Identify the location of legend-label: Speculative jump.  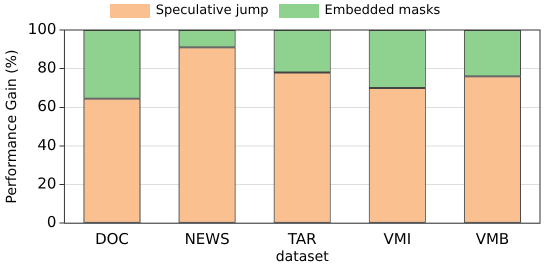
(212, 10).